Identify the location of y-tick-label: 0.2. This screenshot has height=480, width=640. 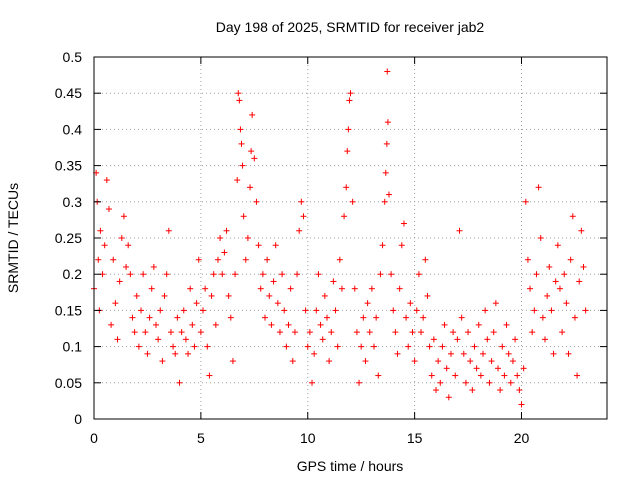
(73, 274).